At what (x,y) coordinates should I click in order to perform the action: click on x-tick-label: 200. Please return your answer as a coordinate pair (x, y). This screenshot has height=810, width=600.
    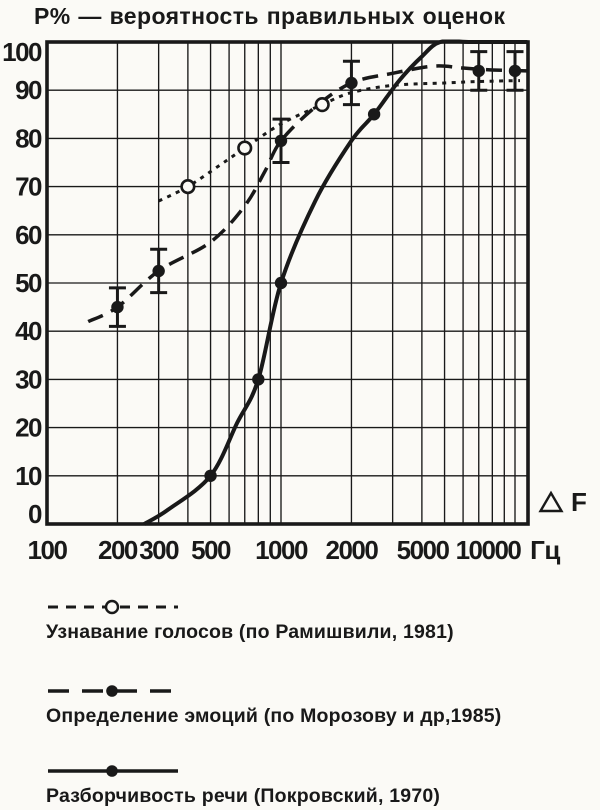
    Looking at the image, I should click on (118, 550).